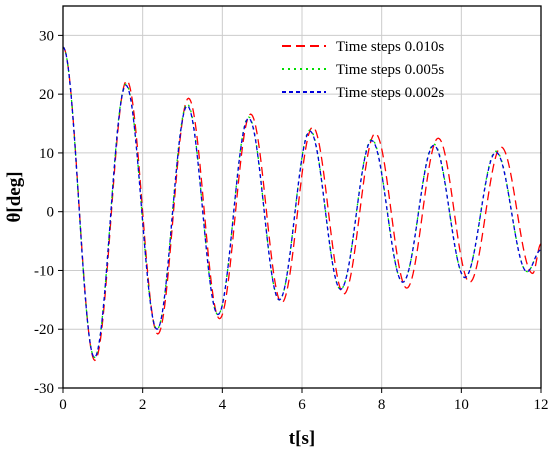 The width and height of the screenshot is (550, 453). Describe the element at coordinates (390, 47) in the screenshot. I see `legend-label-1: Time steps 0.010s` at that location.